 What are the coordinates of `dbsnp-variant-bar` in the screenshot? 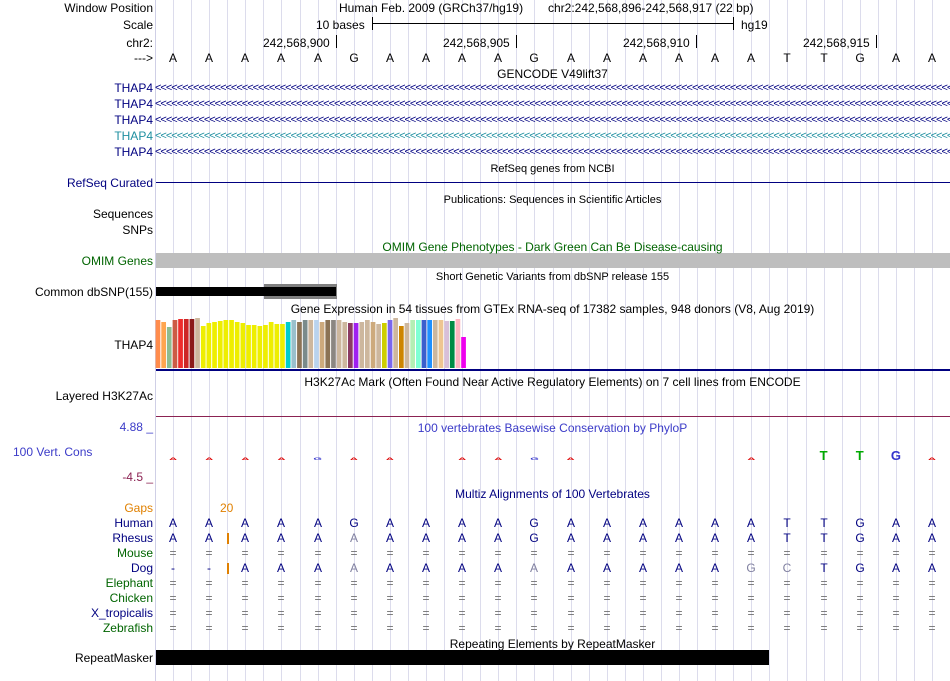 It's located at (246, 291).